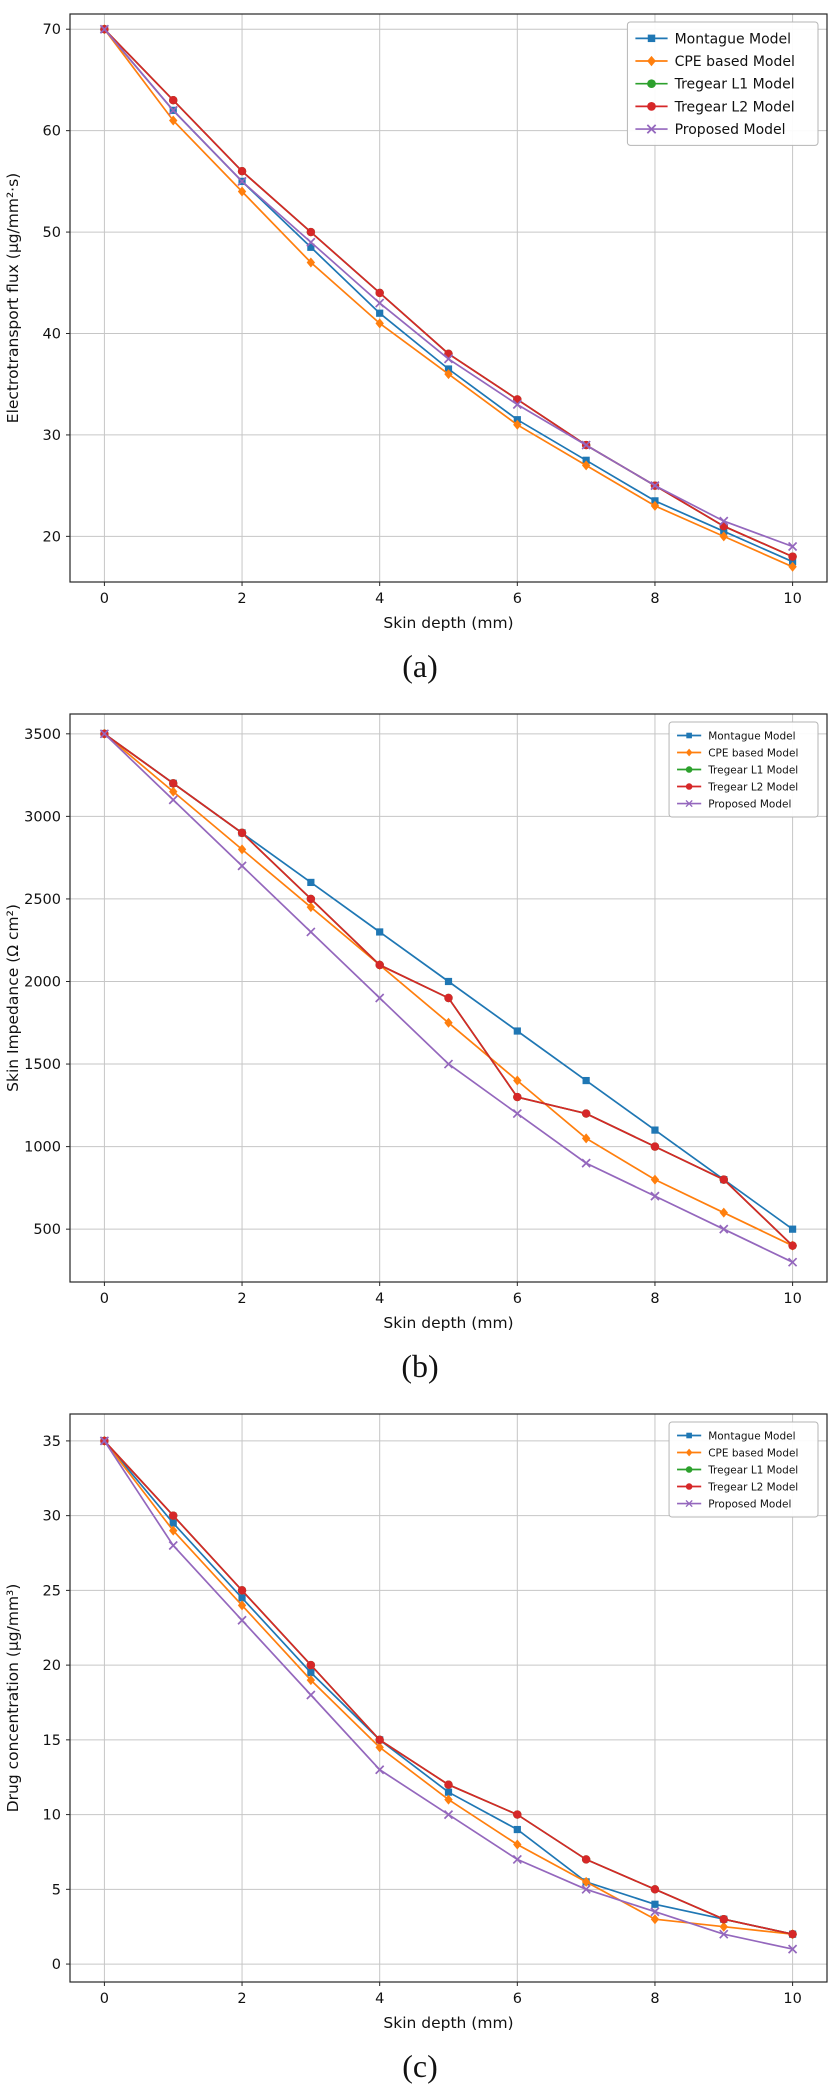 The width and height of the screenshot is (840, 2100). What do you see at coordinates (56, 1965) in the screenshot?
I see `y-tick-label: 0` at bounding box center [56, 1965].